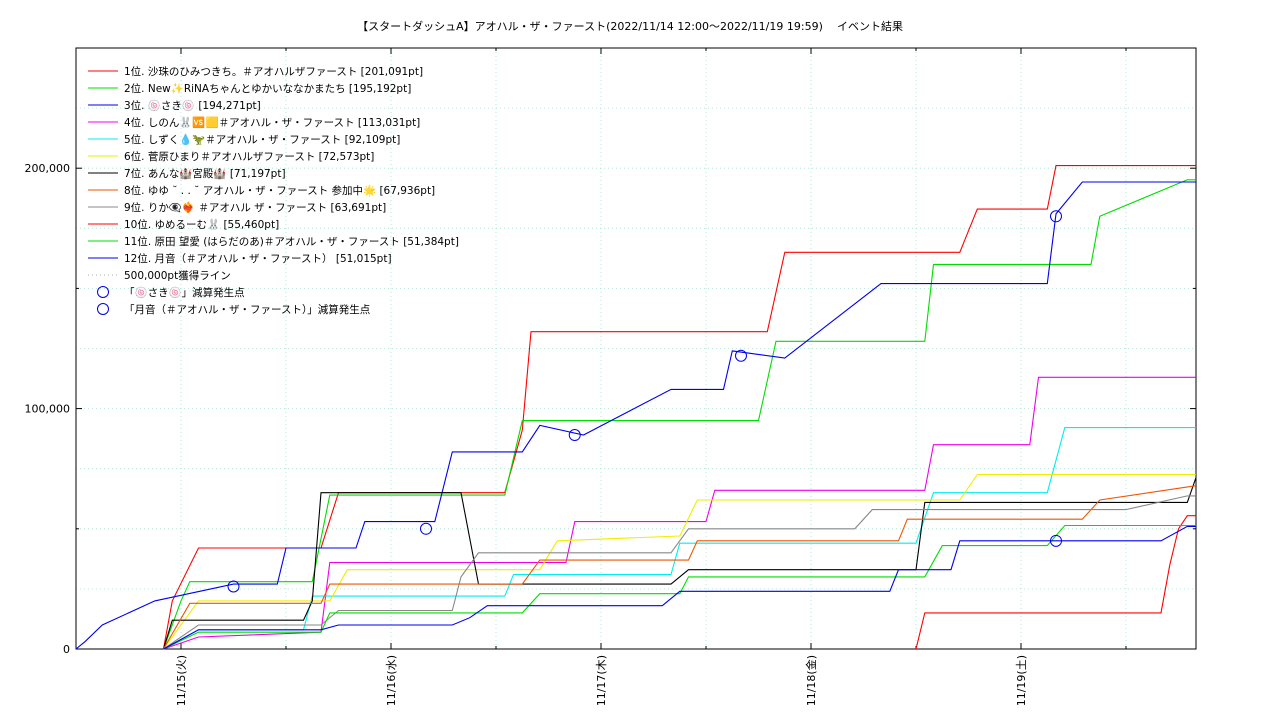 The width and height of the screenshot is (1280, 720). Describe the element at coordinates (48, 409) in the screenshot. I see `y-tick-label: 100,000` at that location.